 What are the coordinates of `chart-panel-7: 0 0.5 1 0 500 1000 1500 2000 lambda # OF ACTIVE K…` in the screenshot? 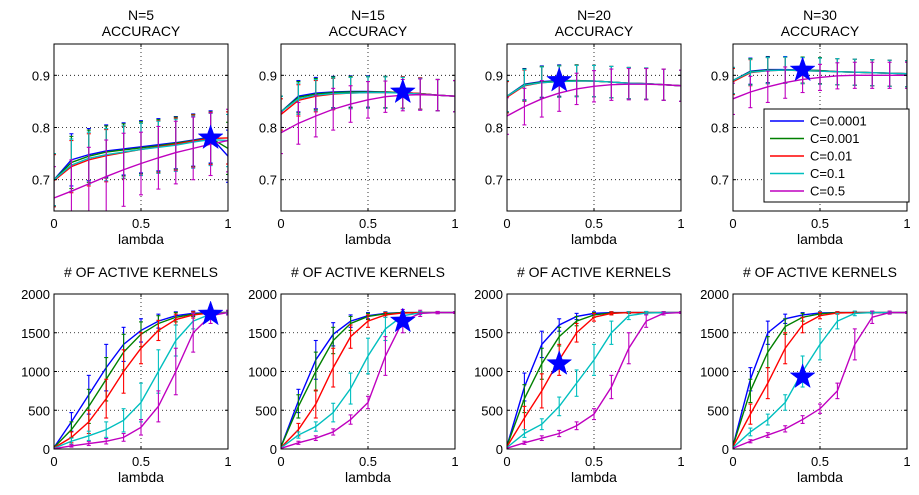 It's located at (579, 374).